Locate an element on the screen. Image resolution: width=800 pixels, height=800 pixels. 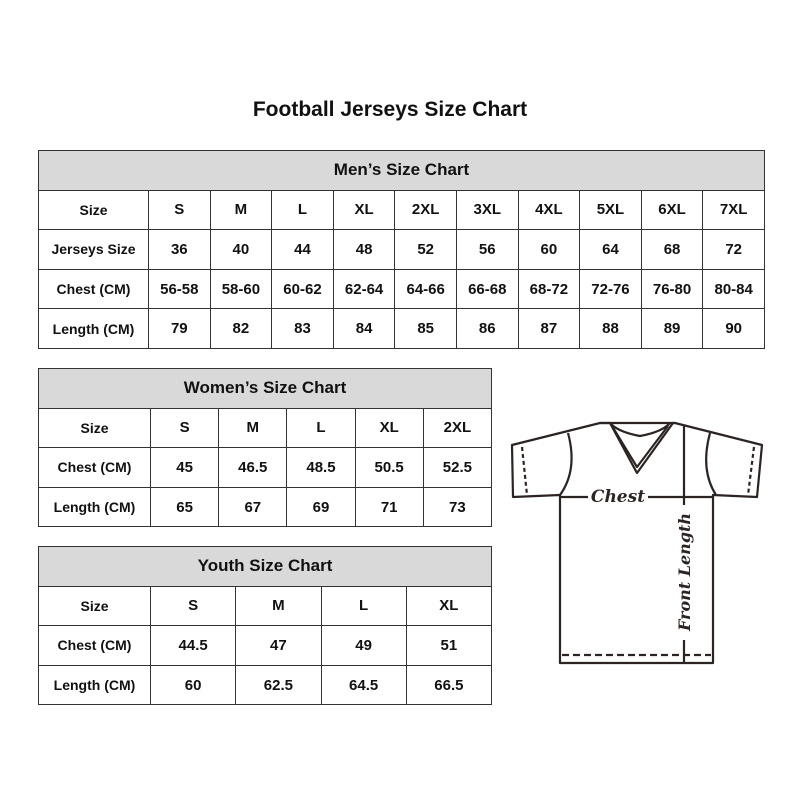
table-cell: 64.5 is located at coordinates (363, 685).